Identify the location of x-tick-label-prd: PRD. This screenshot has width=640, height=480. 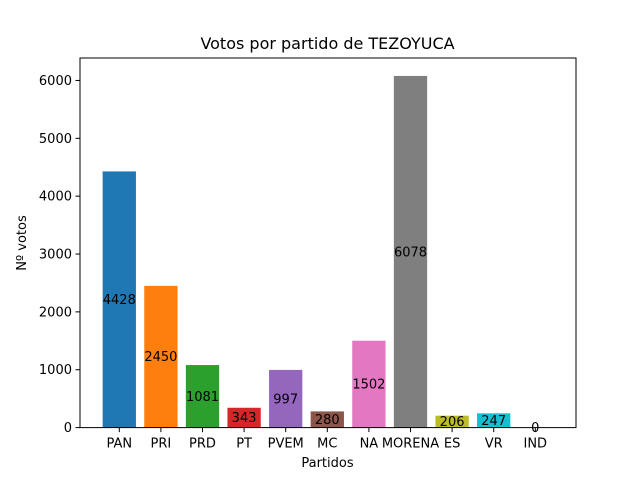
(202, 444).